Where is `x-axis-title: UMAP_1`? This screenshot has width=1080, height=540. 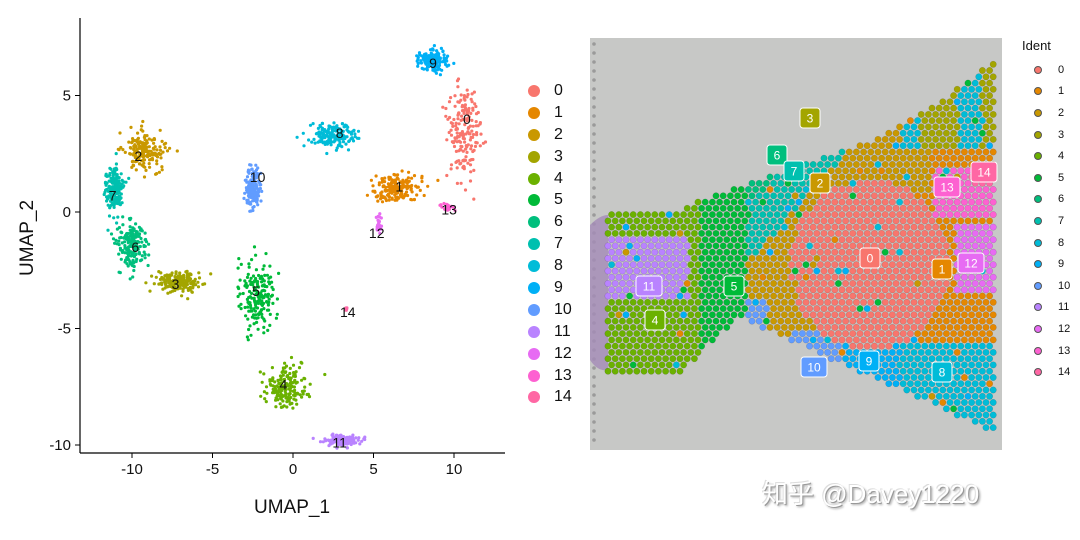
x-axis-title: UMAP_1 is located at coordinates (292, 507).